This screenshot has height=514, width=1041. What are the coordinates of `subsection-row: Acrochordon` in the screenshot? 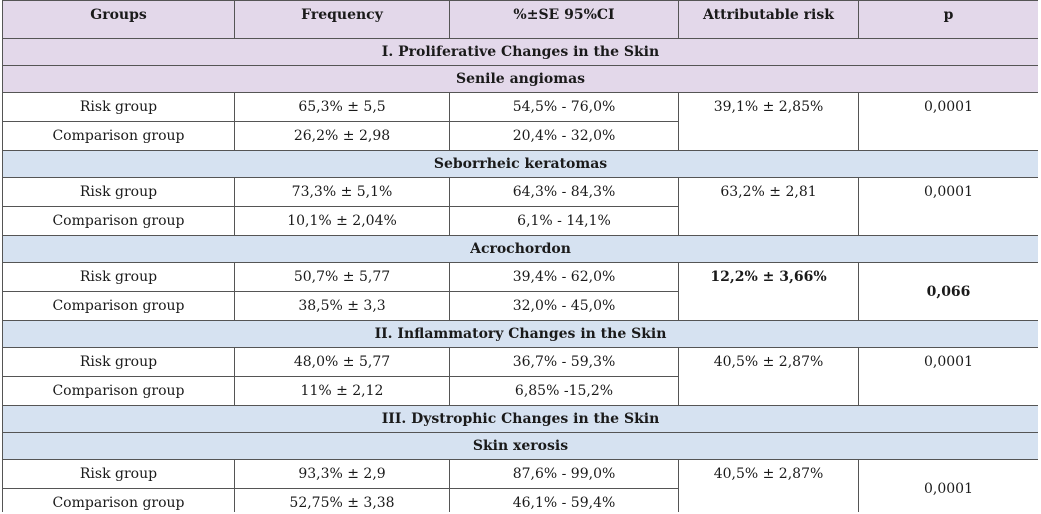 It's located at (520, 249).